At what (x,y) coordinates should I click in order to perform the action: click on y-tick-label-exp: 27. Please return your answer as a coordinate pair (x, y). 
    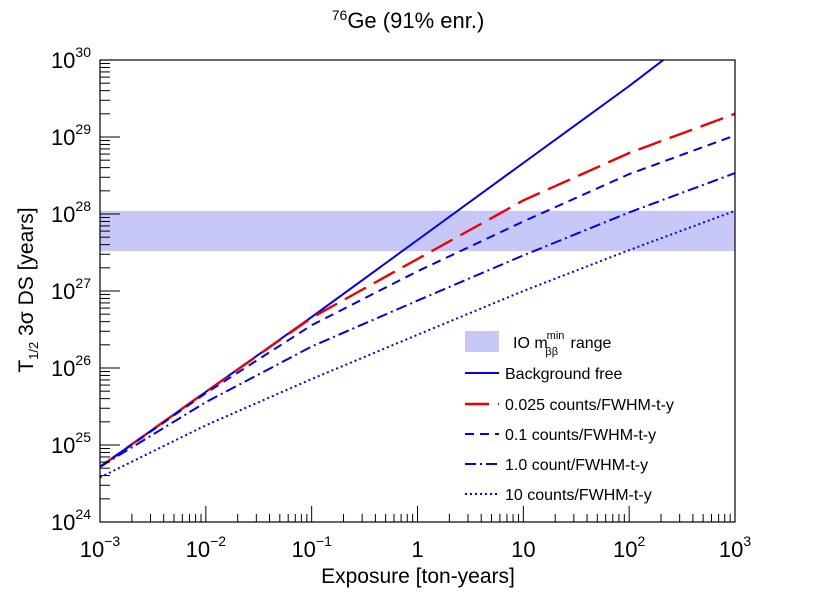
    Looking at the image, I should click on (83, 283).